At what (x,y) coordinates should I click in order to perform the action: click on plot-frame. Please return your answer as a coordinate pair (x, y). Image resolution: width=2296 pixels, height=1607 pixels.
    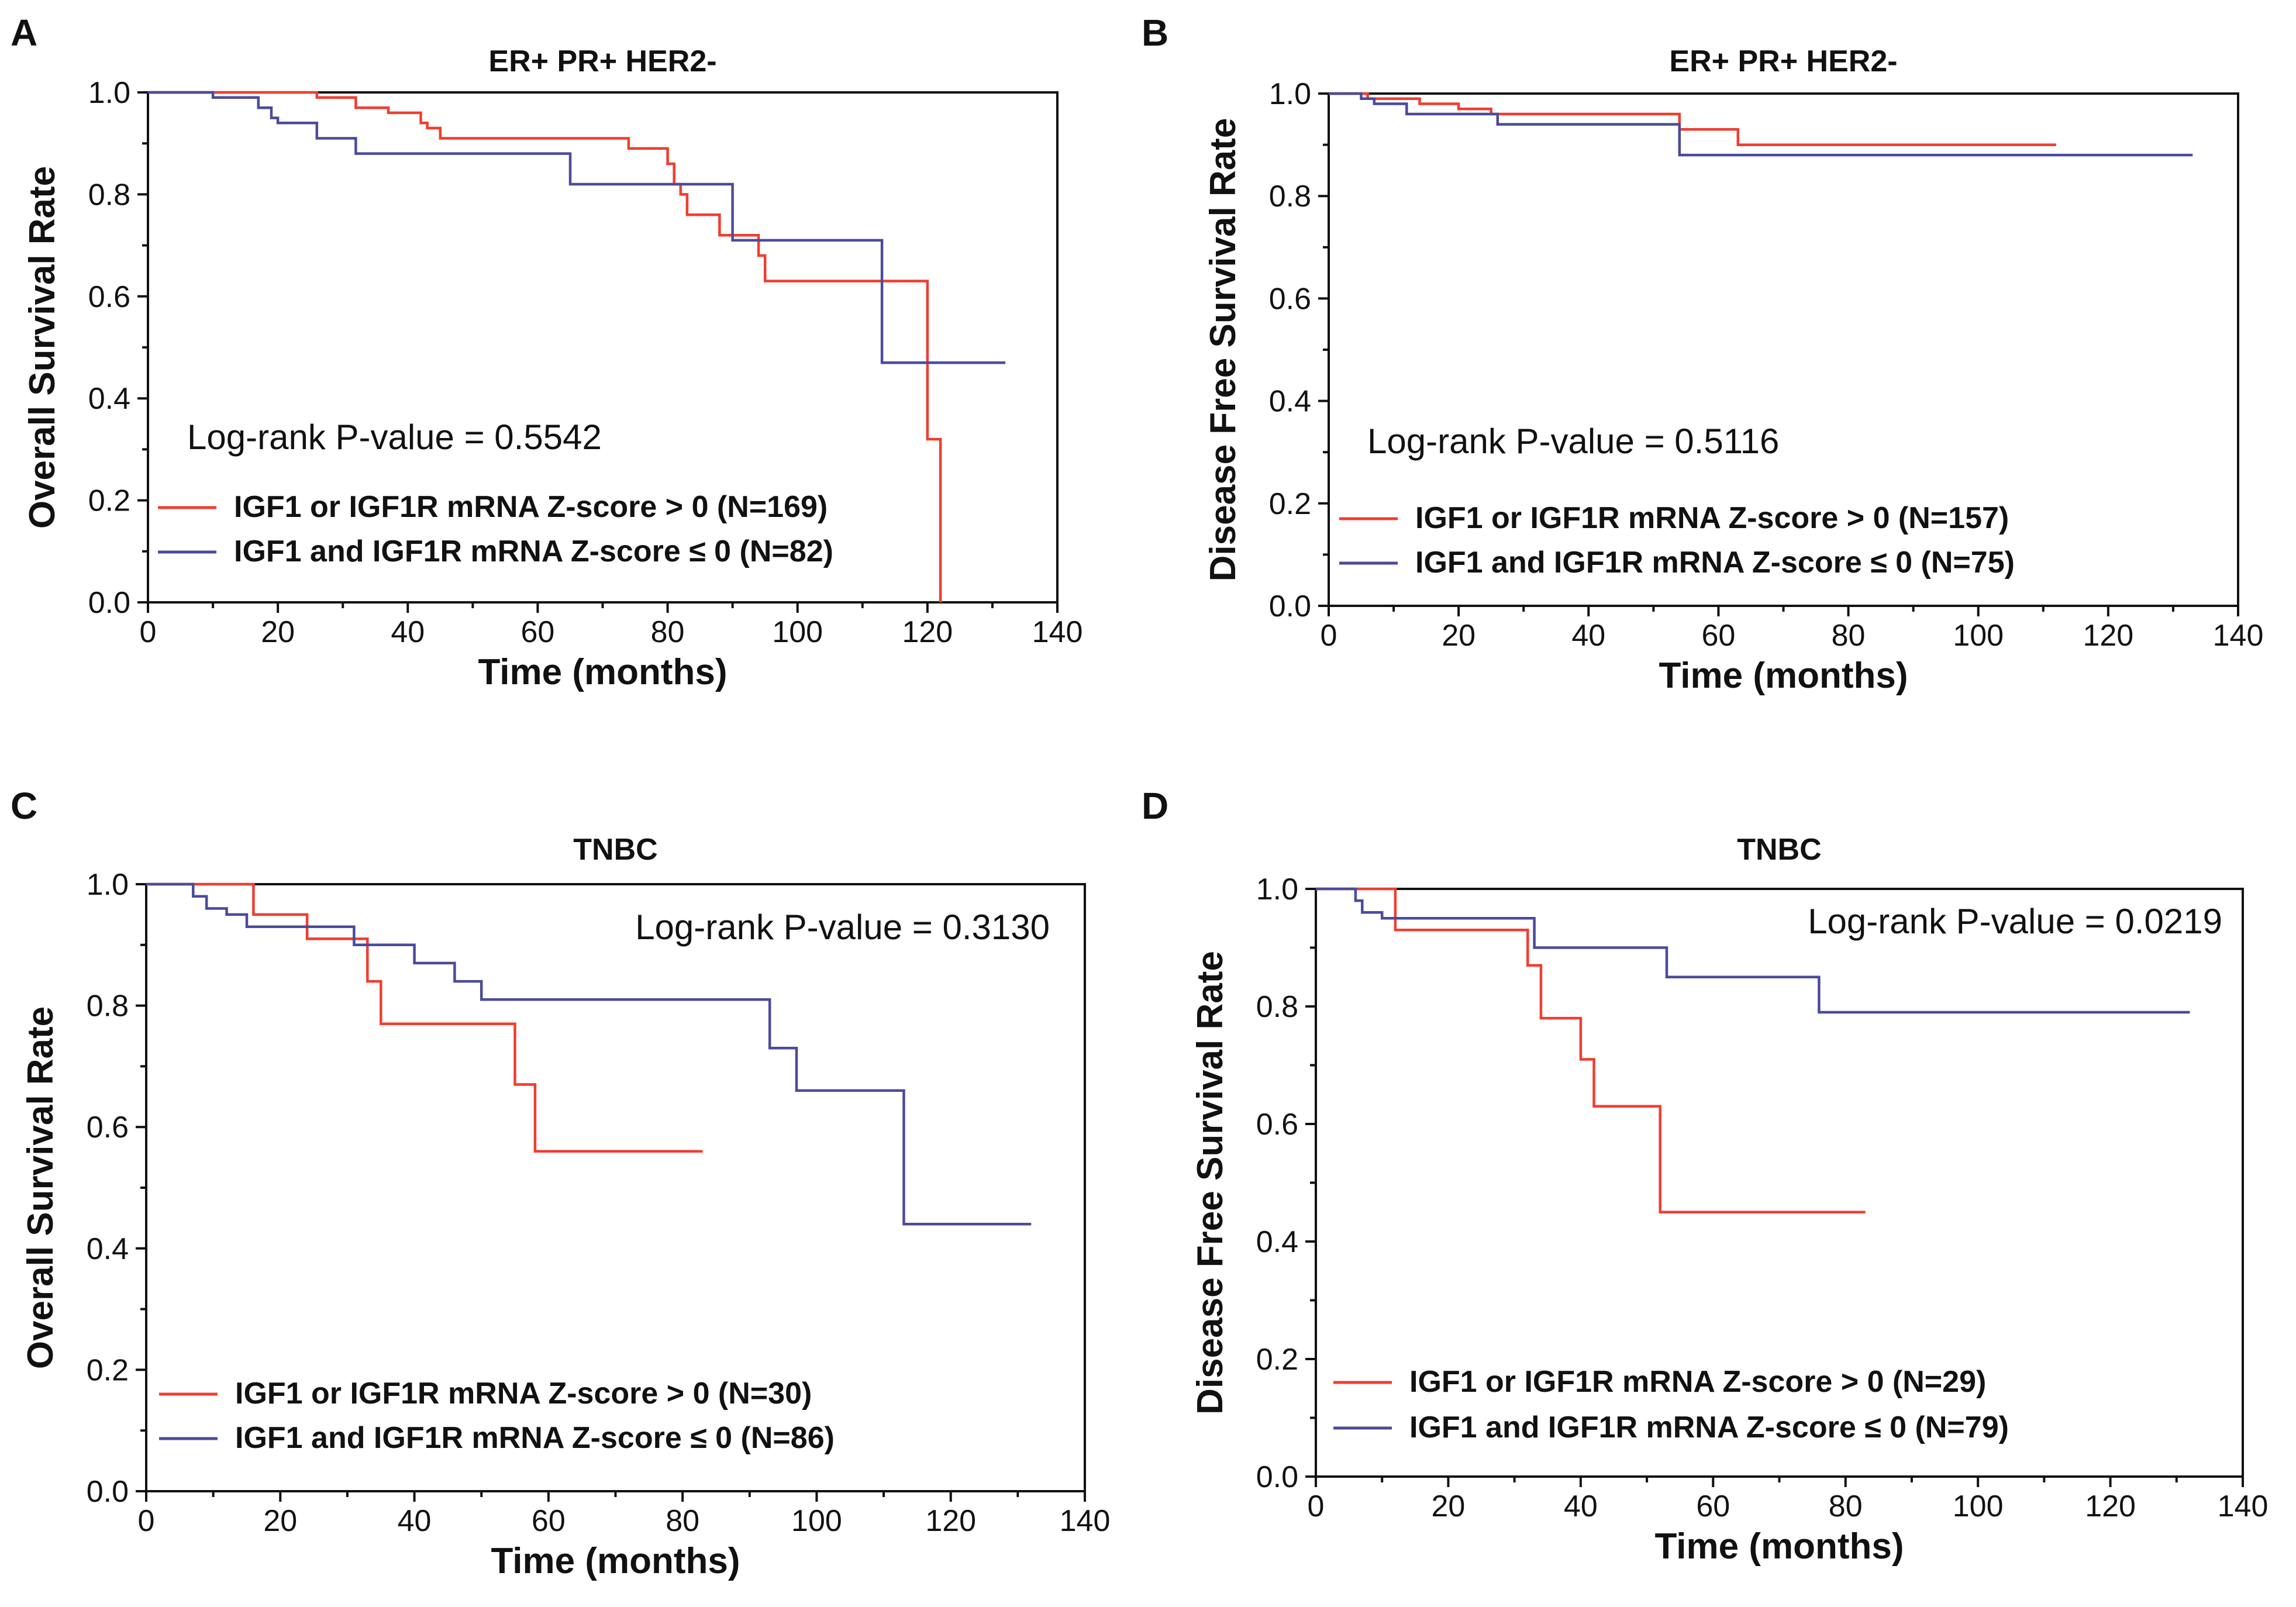
    Looking at the image, I should click on (603, 347).